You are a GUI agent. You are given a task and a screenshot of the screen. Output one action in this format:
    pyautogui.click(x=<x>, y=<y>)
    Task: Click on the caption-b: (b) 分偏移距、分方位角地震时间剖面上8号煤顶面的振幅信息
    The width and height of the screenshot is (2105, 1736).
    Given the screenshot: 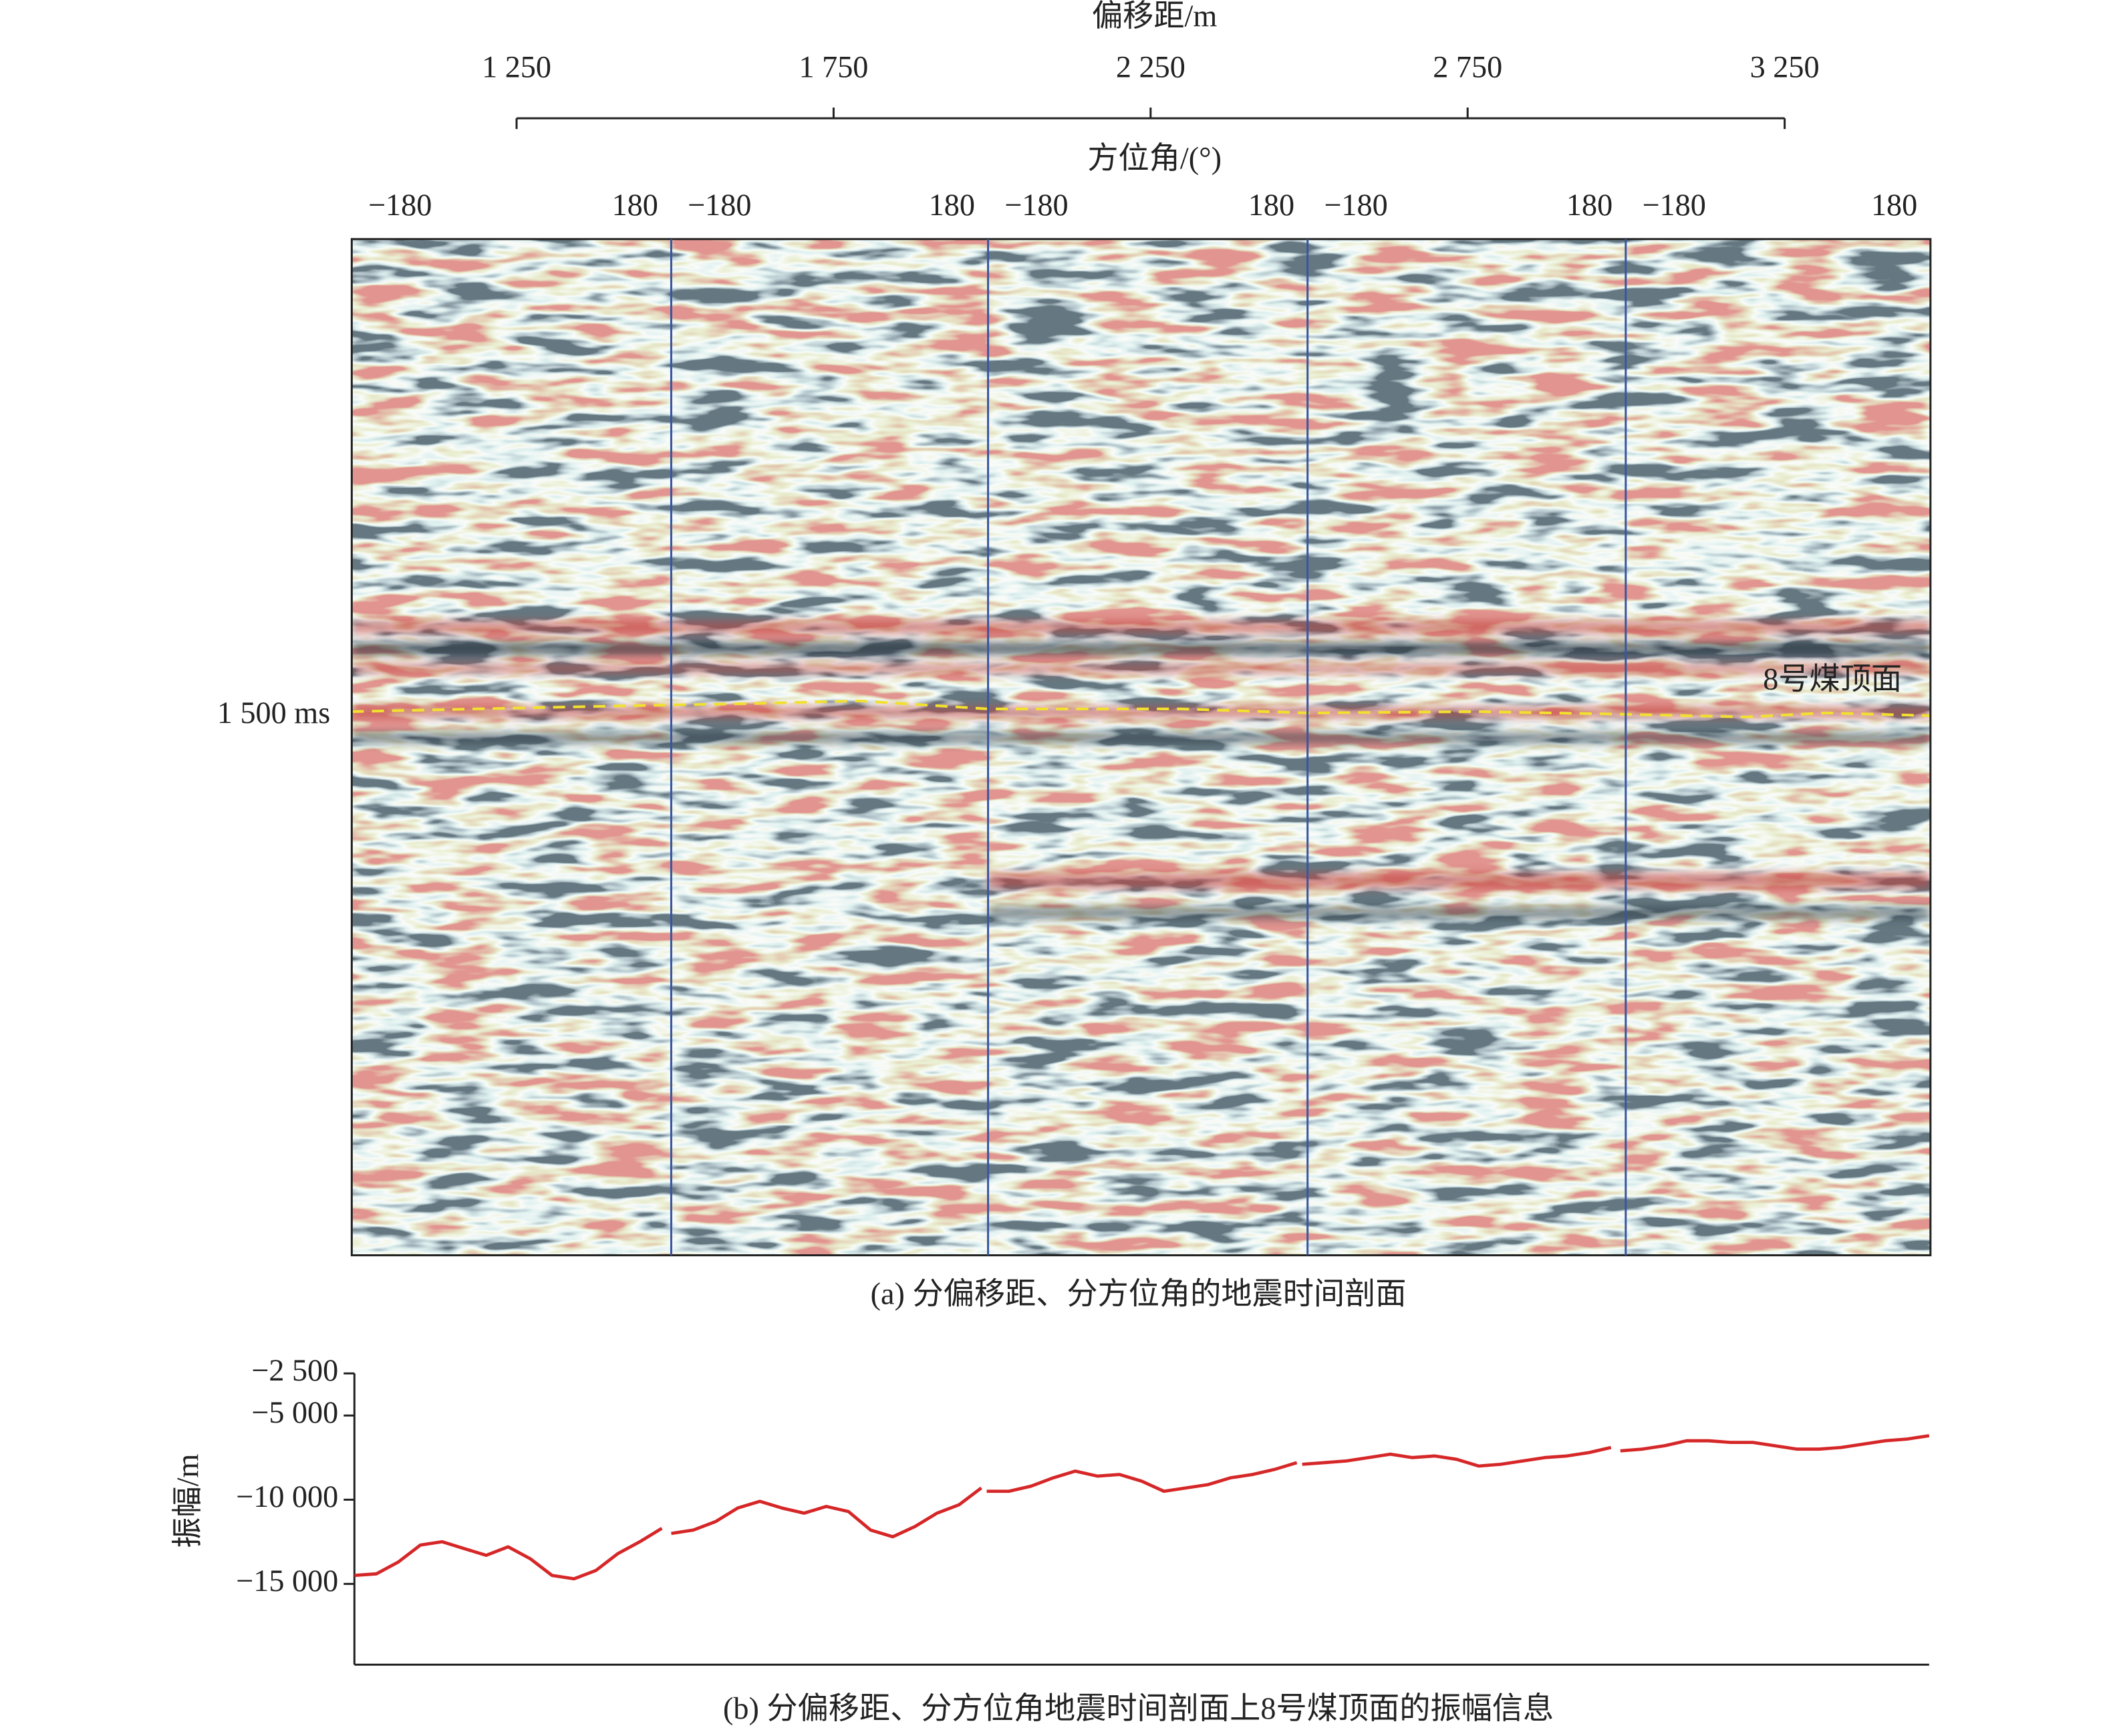 What is the action you would take?
    pyautogui.click(x=1138, y=1708)
    